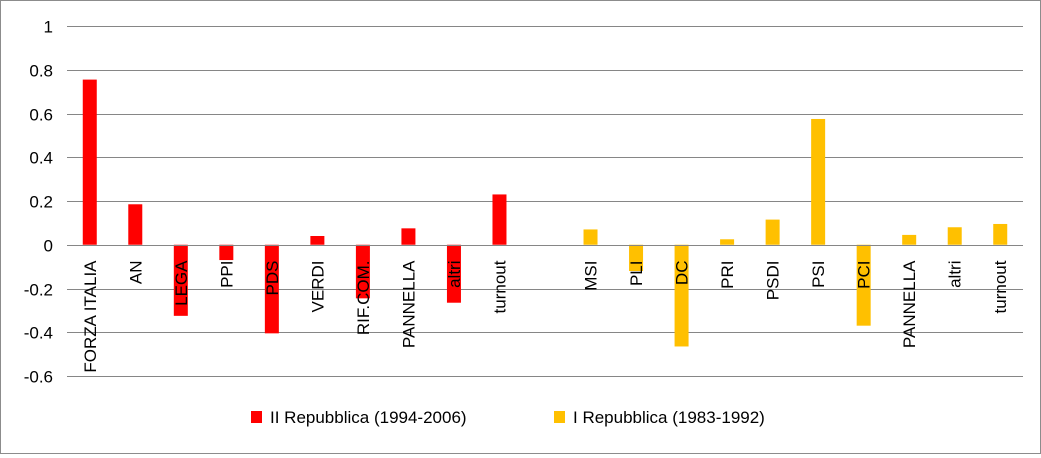  What do you see at coordinates (181, 283) in the screenshot?
I see `x-tick-label: LEGA` at bounding box center [181, 283].